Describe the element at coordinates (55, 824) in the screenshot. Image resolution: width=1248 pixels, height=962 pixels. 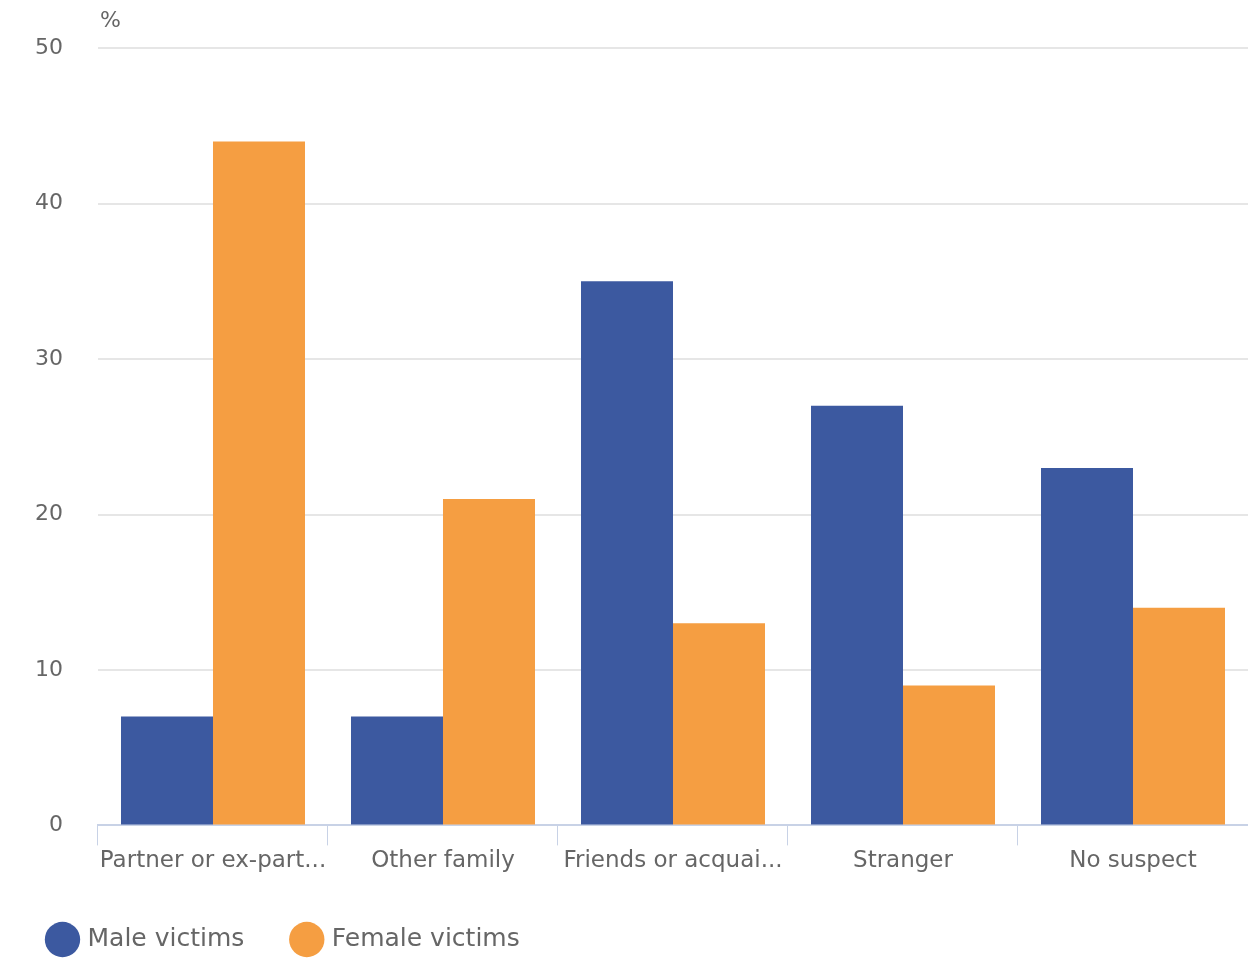
I see `y-tick-label: 0` at that location.